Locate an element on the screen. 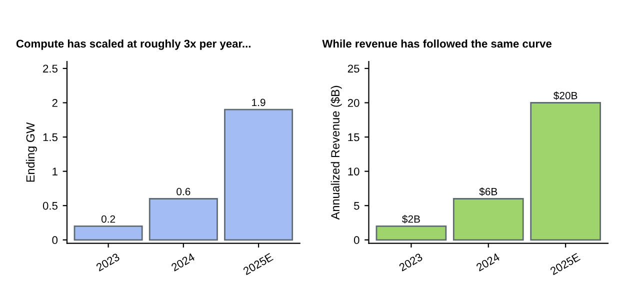 The height and width of the screenshot is (308, 638). y-tick-label: 0.5 is located at coordinates (50, 206).